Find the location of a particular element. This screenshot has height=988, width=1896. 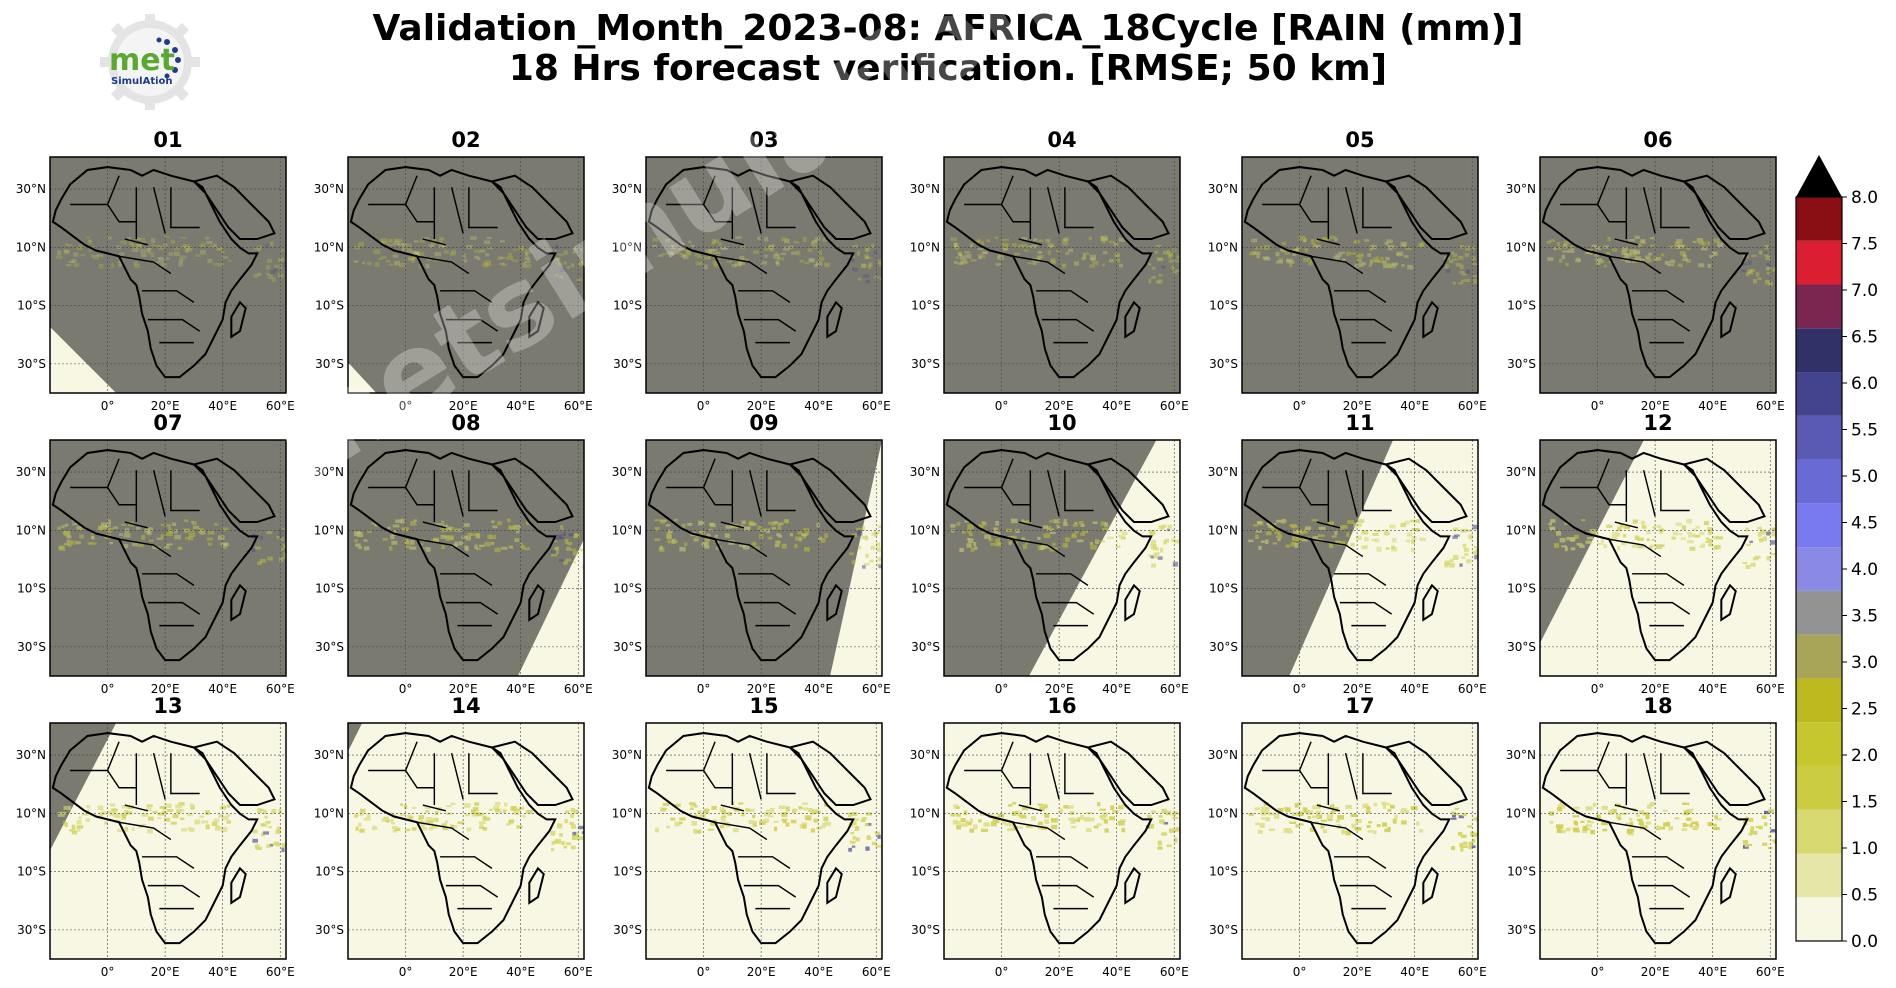

map-panel-14: 14 30°N 10°N 10°S 30°S 0° 20°E 40°E 60°E is located at coordinates (453, 836).